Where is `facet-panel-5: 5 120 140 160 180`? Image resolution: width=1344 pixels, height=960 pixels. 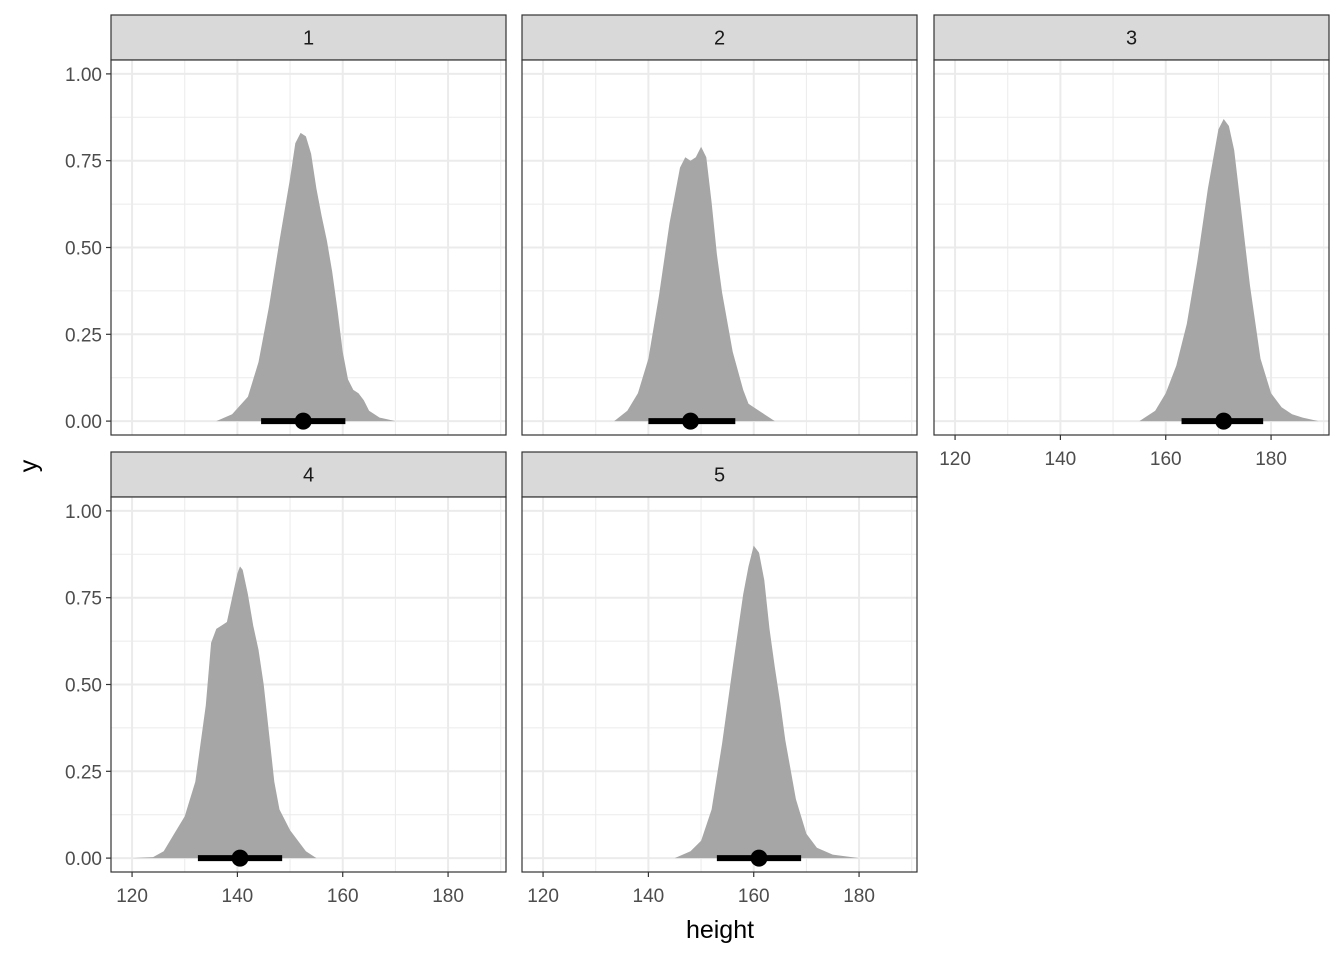
facet-panel-5: 5 120 140 160 180 is located at coordinates (719, 679).